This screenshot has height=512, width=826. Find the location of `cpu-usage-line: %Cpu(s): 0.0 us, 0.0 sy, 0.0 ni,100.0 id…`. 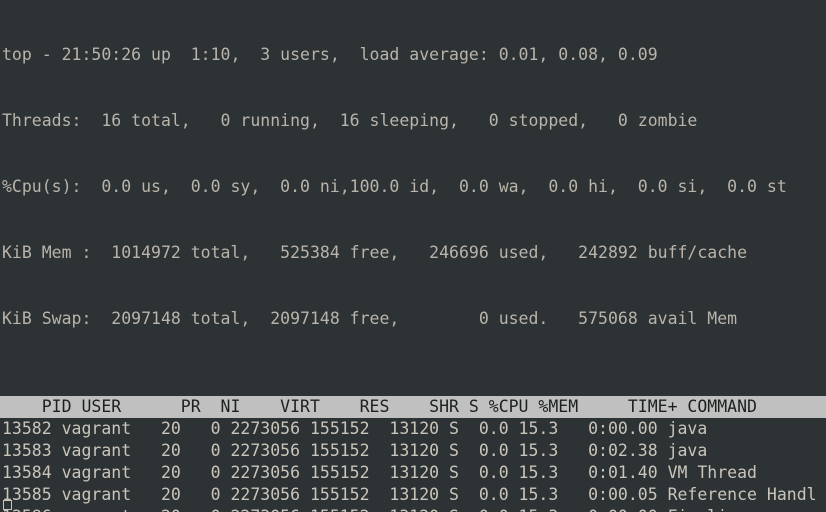

cpu-usage-line: %Cpu(s): 0.0 us, 0.0 sy, 0.0 ni,100.0 id… is located at coordinates (394, 186).